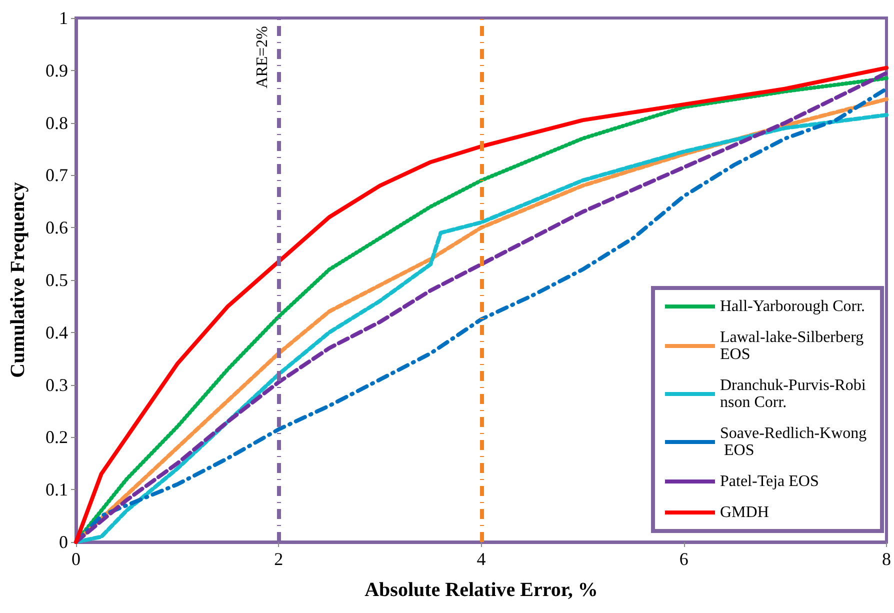 This screenshot has height=613, width=894. I want to click on x-tick-label: 0, so click(76, 559).